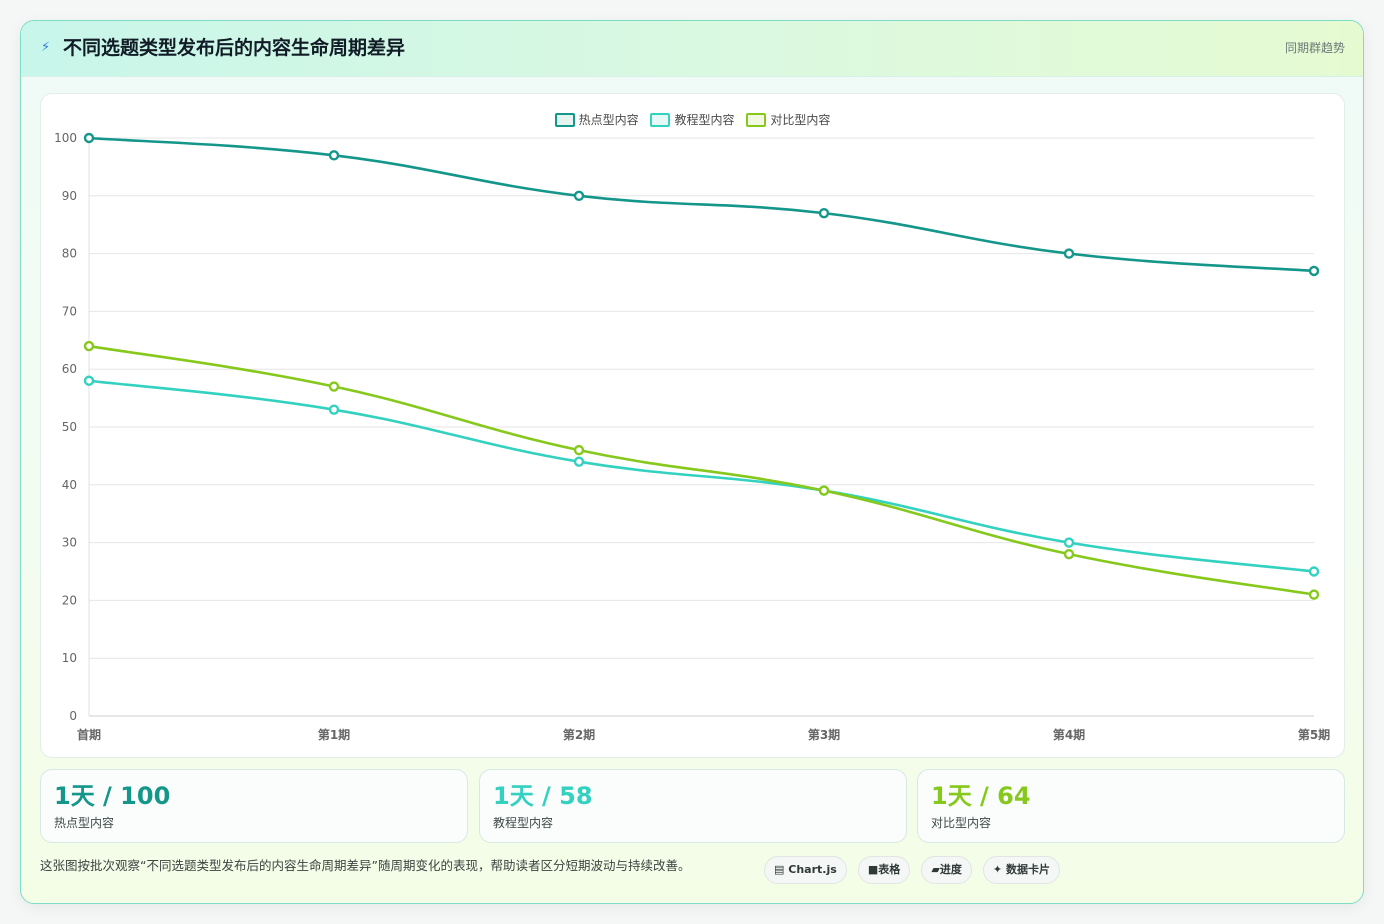 This screenshot has width=1384, height=924. I want to click on stat-card-compare: 1天 / 64 对比型内容, so click(1131, 806).